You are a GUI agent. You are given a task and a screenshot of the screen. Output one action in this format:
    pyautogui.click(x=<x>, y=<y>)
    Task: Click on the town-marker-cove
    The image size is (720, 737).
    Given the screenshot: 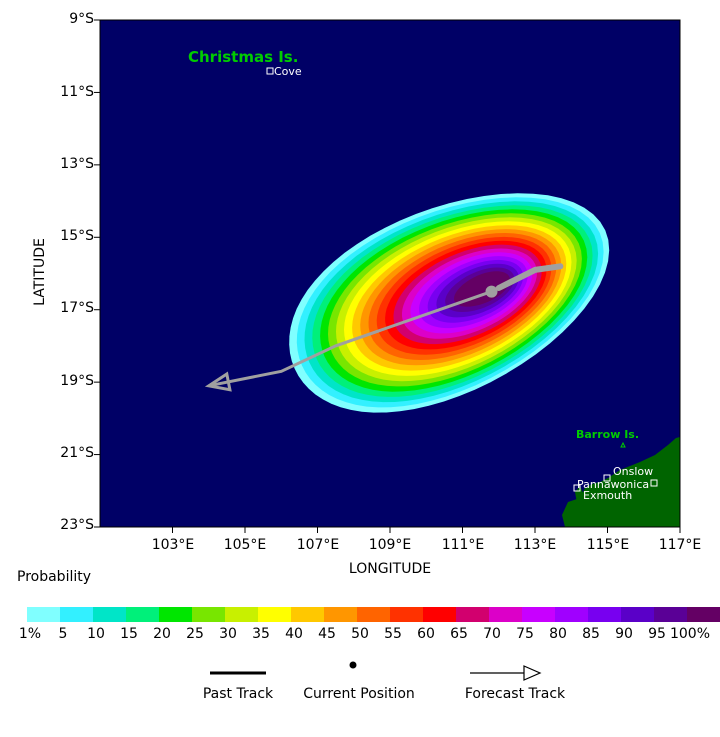 What is the action you would take?
    pyautogui.click(x=270, y=71)
    